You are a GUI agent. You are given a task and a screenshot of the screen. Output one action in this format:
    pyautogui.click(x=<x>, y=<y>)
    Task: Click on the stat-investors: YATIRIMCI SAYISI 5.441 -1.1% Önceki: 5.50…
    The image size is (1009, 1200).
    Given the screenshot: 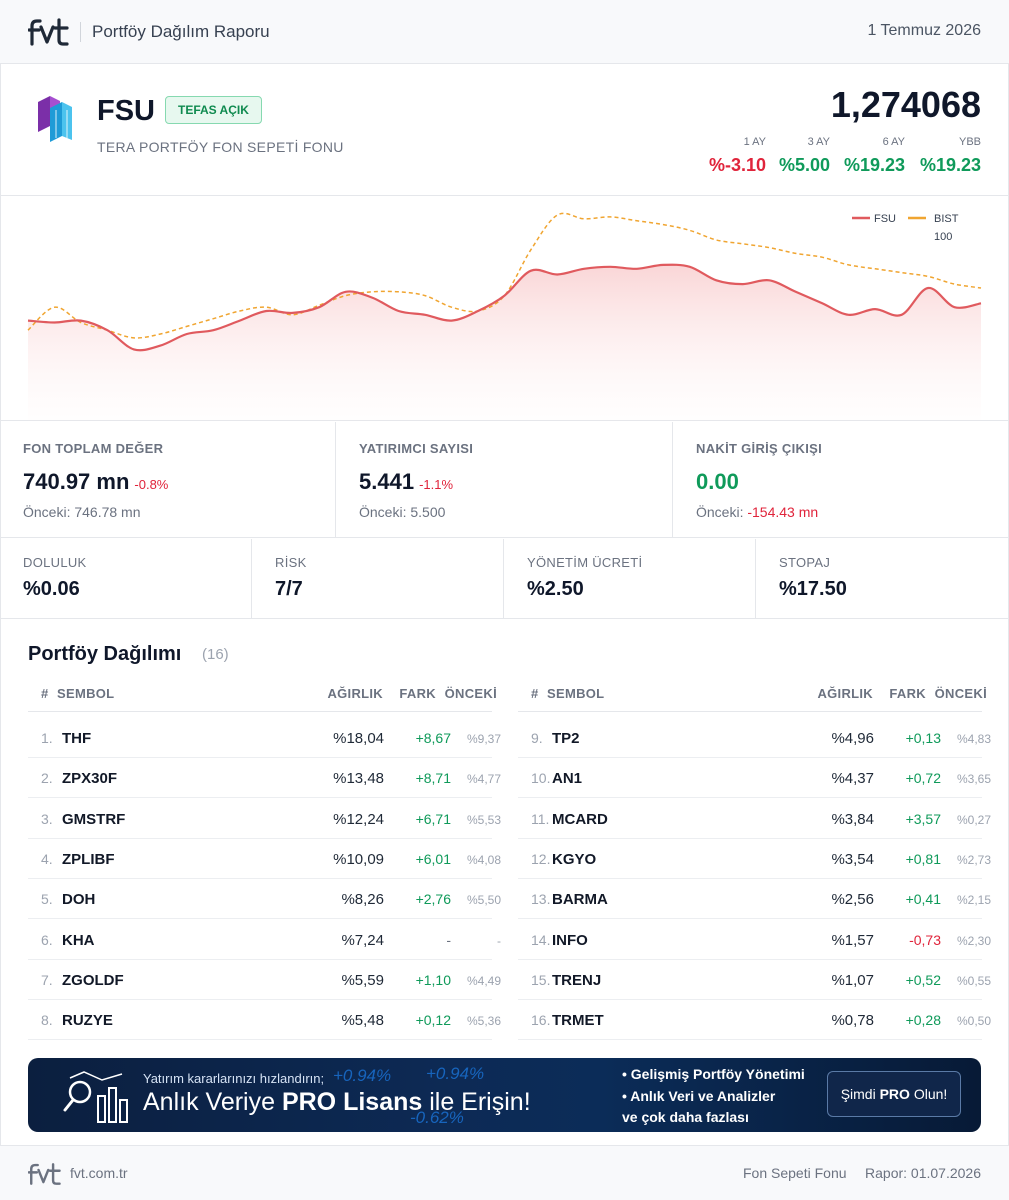 What is the action you would take?
    pyautogui.click(x=504, y=480)
    